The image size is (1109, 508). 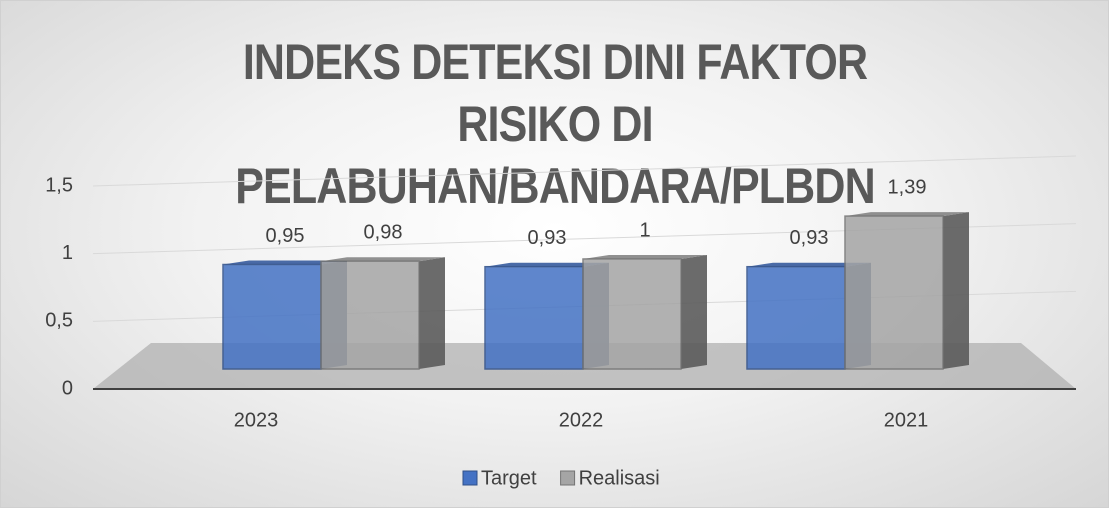 I want to click on data-label: 1,39, so click(x=907, y=187).